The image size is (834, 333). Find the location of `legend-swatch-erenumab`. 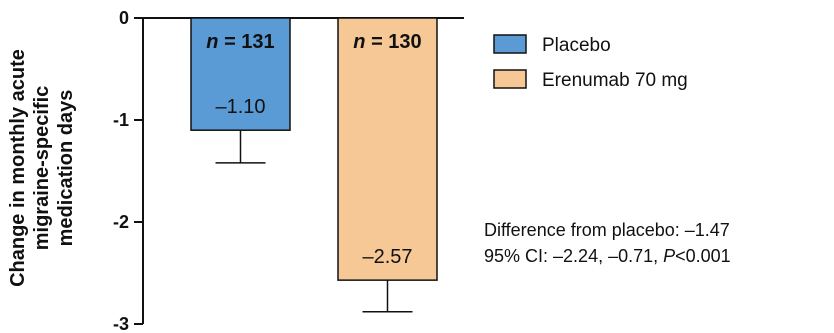

legend-swatch-erenumab is located at coordinates (510, 79).